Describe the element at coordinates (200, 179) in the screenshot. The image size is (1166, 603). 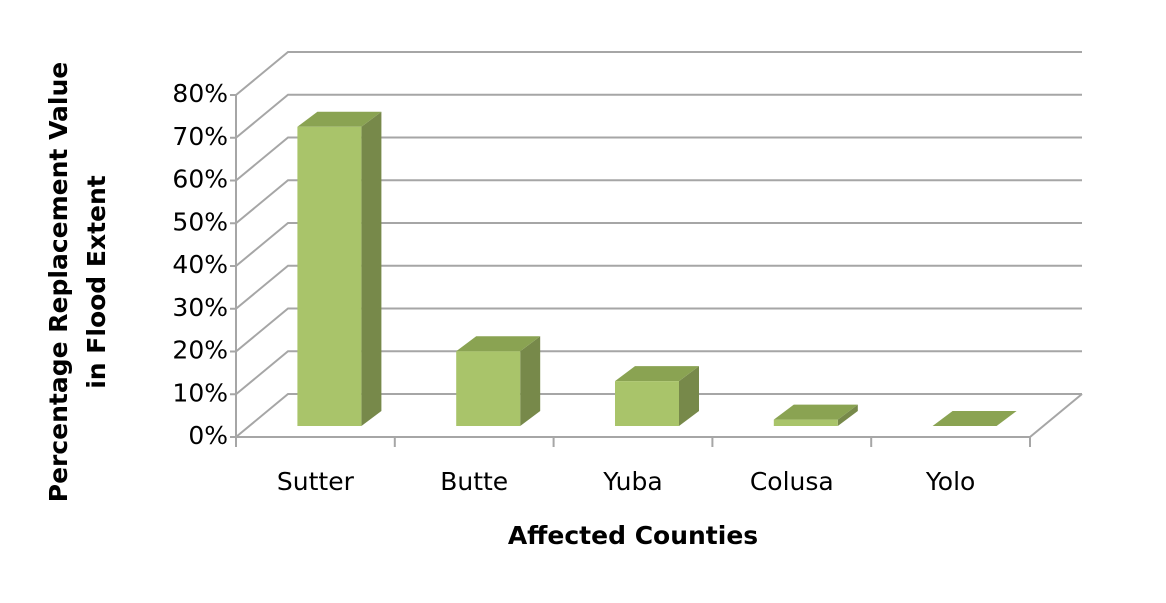
I see `y-tick-label: 60%` at that location.